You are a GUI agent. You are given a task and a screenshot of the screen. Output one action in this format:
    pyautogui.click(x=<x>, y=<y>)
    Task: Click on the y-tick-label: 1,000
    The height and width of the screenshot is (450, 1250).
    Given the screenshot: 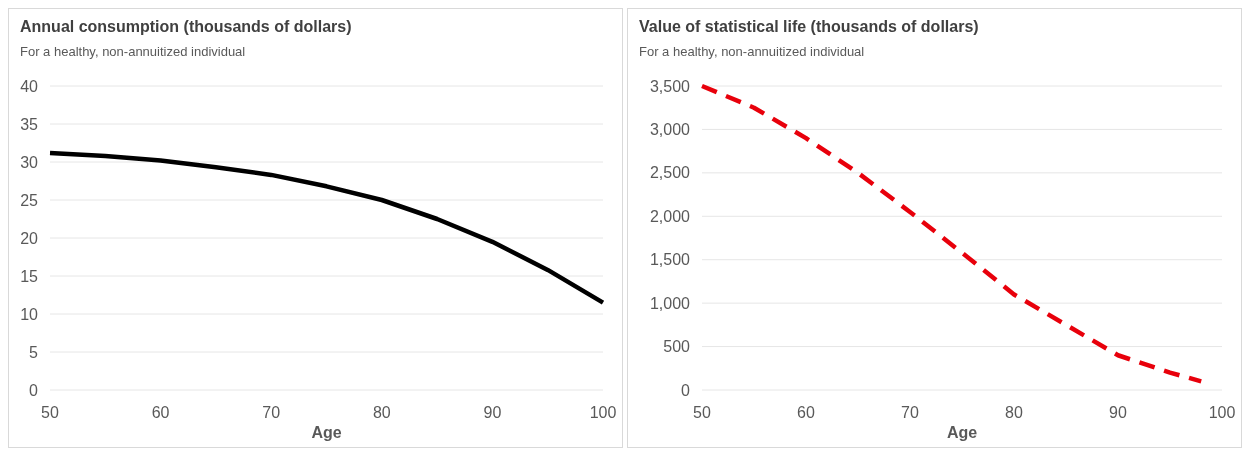 What is the action you would take?
    pyautogui.click(x=670, y=303)
    